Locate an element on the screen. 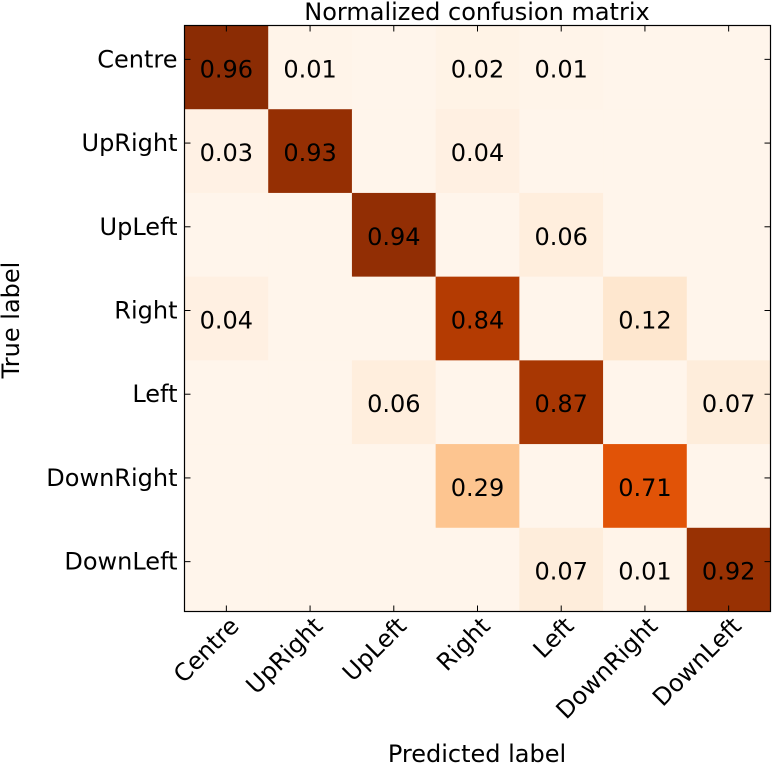 This screenshot has height=764, width=777. cell-value-1-0: 0.03 is located at coordinates (226, 153).